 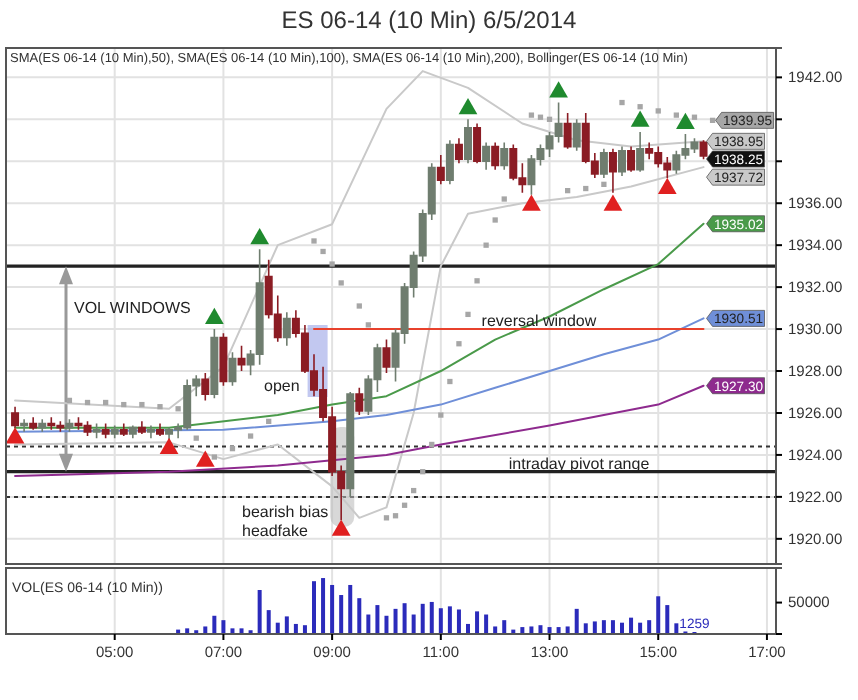 What do you see at coordinates (282, 386) in the screenshot?
I see `annotation: open` at bounding box center [282, 386].